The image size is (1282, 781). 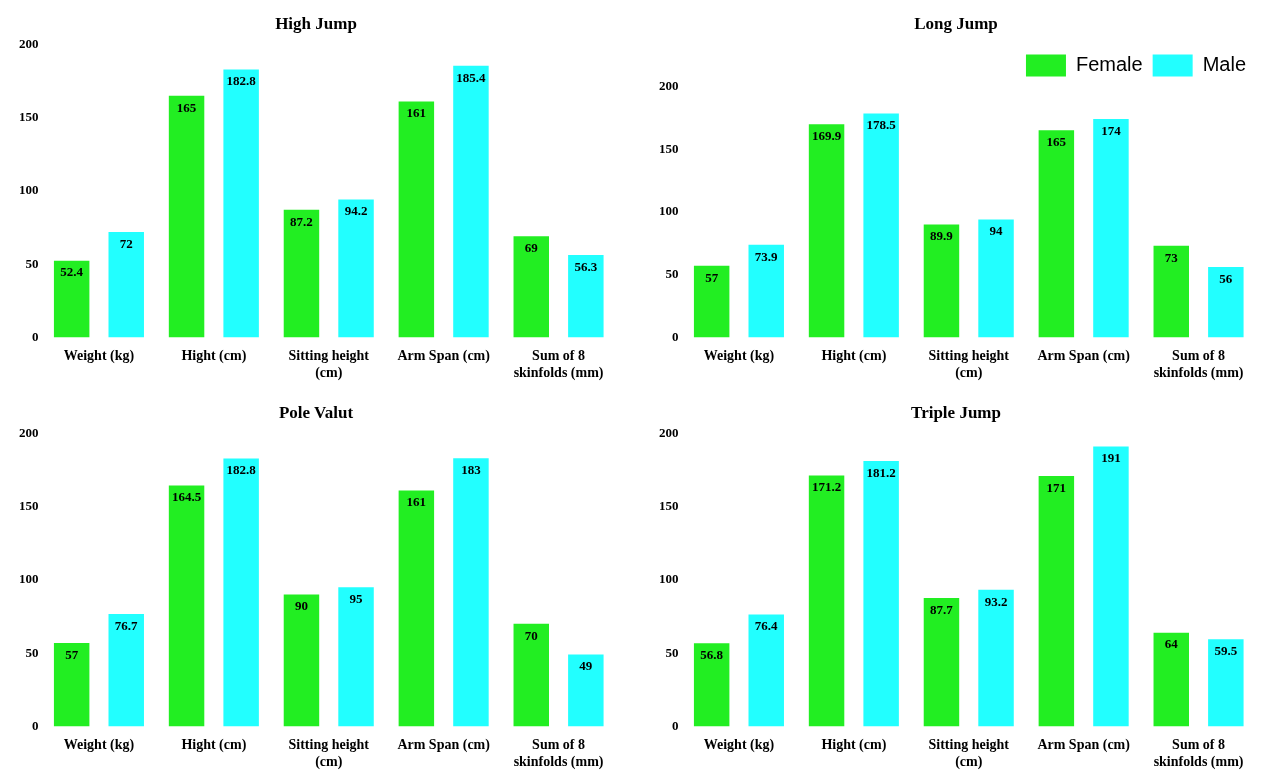 What do you see at coordinates (72, 272) in the screenshot?
I see `data-label: 52.4` at bounding box center [72, 272].